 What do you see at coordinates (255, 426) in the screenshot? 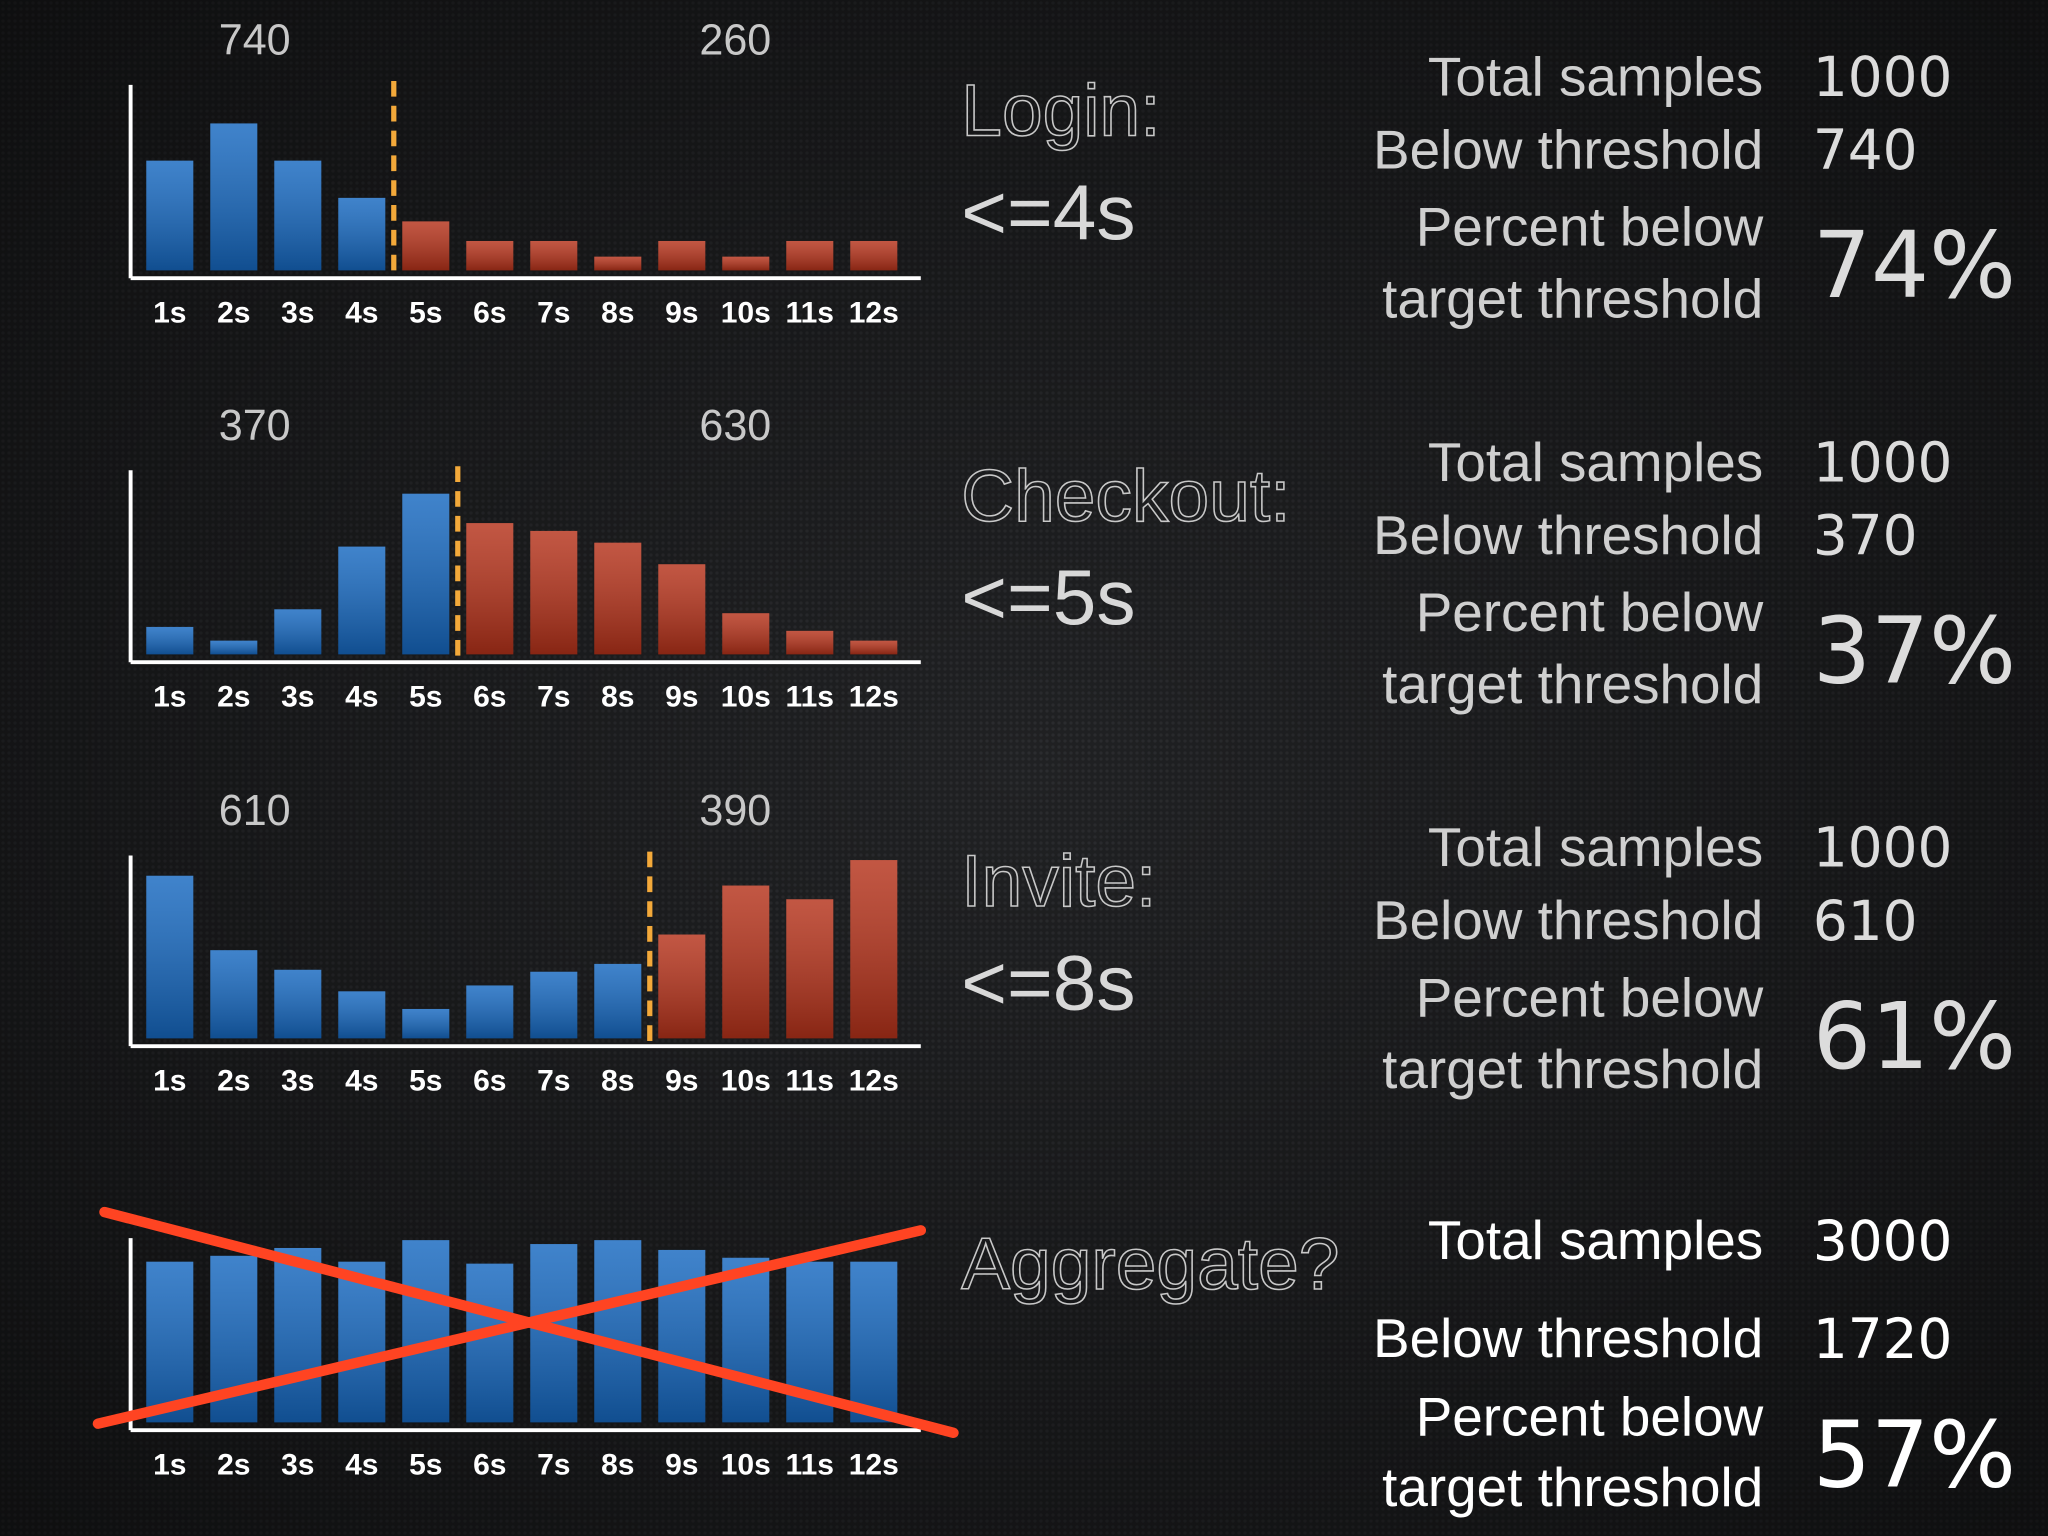
I see `annotation: 370` at bounding box center [255, 426].